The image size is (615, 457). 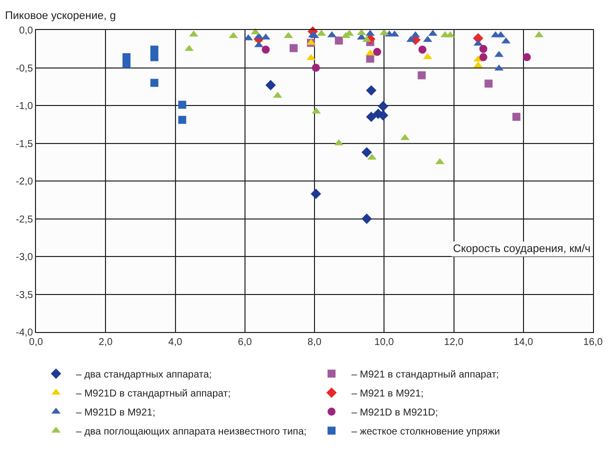 What do you see at coordinates (593, 342) in the screenshot?
I see `x-tick-label: 16,0` at bounding box center [593, 342].